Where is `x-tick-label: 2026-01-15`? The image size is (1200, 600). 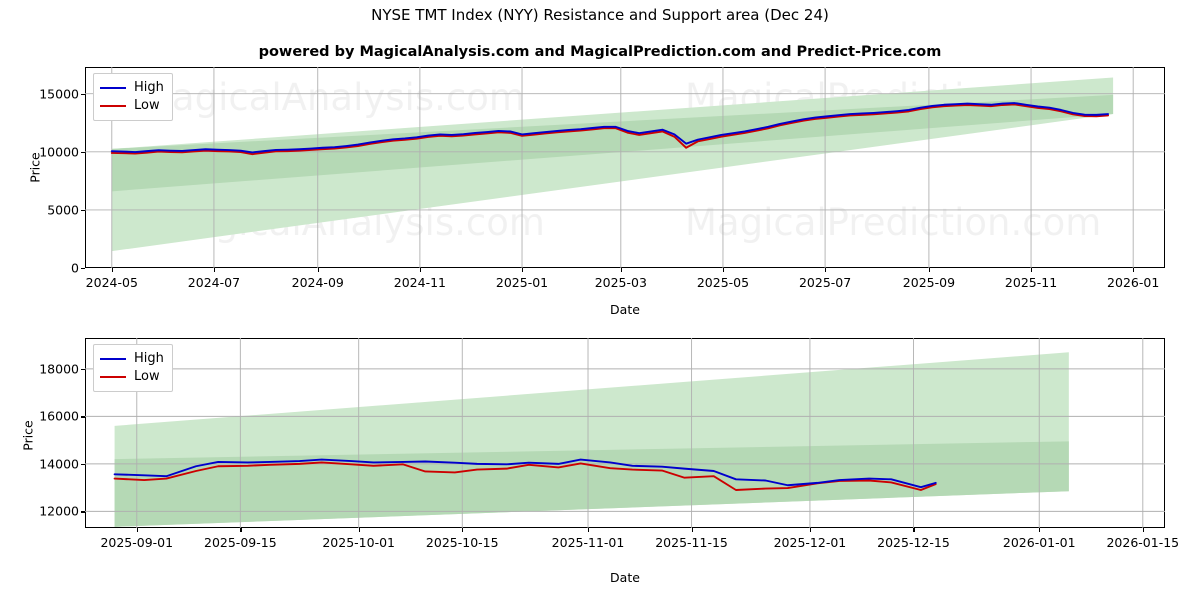
x-tick-label: 2026-01-15 is located at coordinates (1143, 542).